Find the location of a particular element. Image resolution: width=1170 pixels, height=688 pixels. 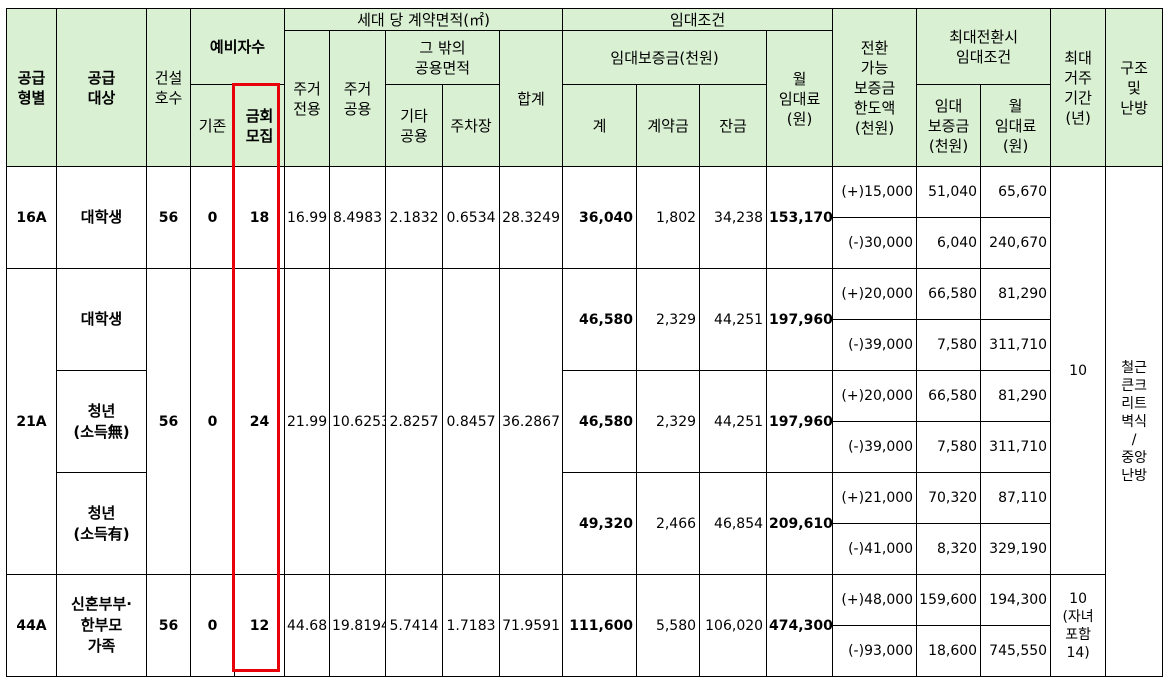

header-area-private: 주거 전용 is located at coordinates (307, 98).